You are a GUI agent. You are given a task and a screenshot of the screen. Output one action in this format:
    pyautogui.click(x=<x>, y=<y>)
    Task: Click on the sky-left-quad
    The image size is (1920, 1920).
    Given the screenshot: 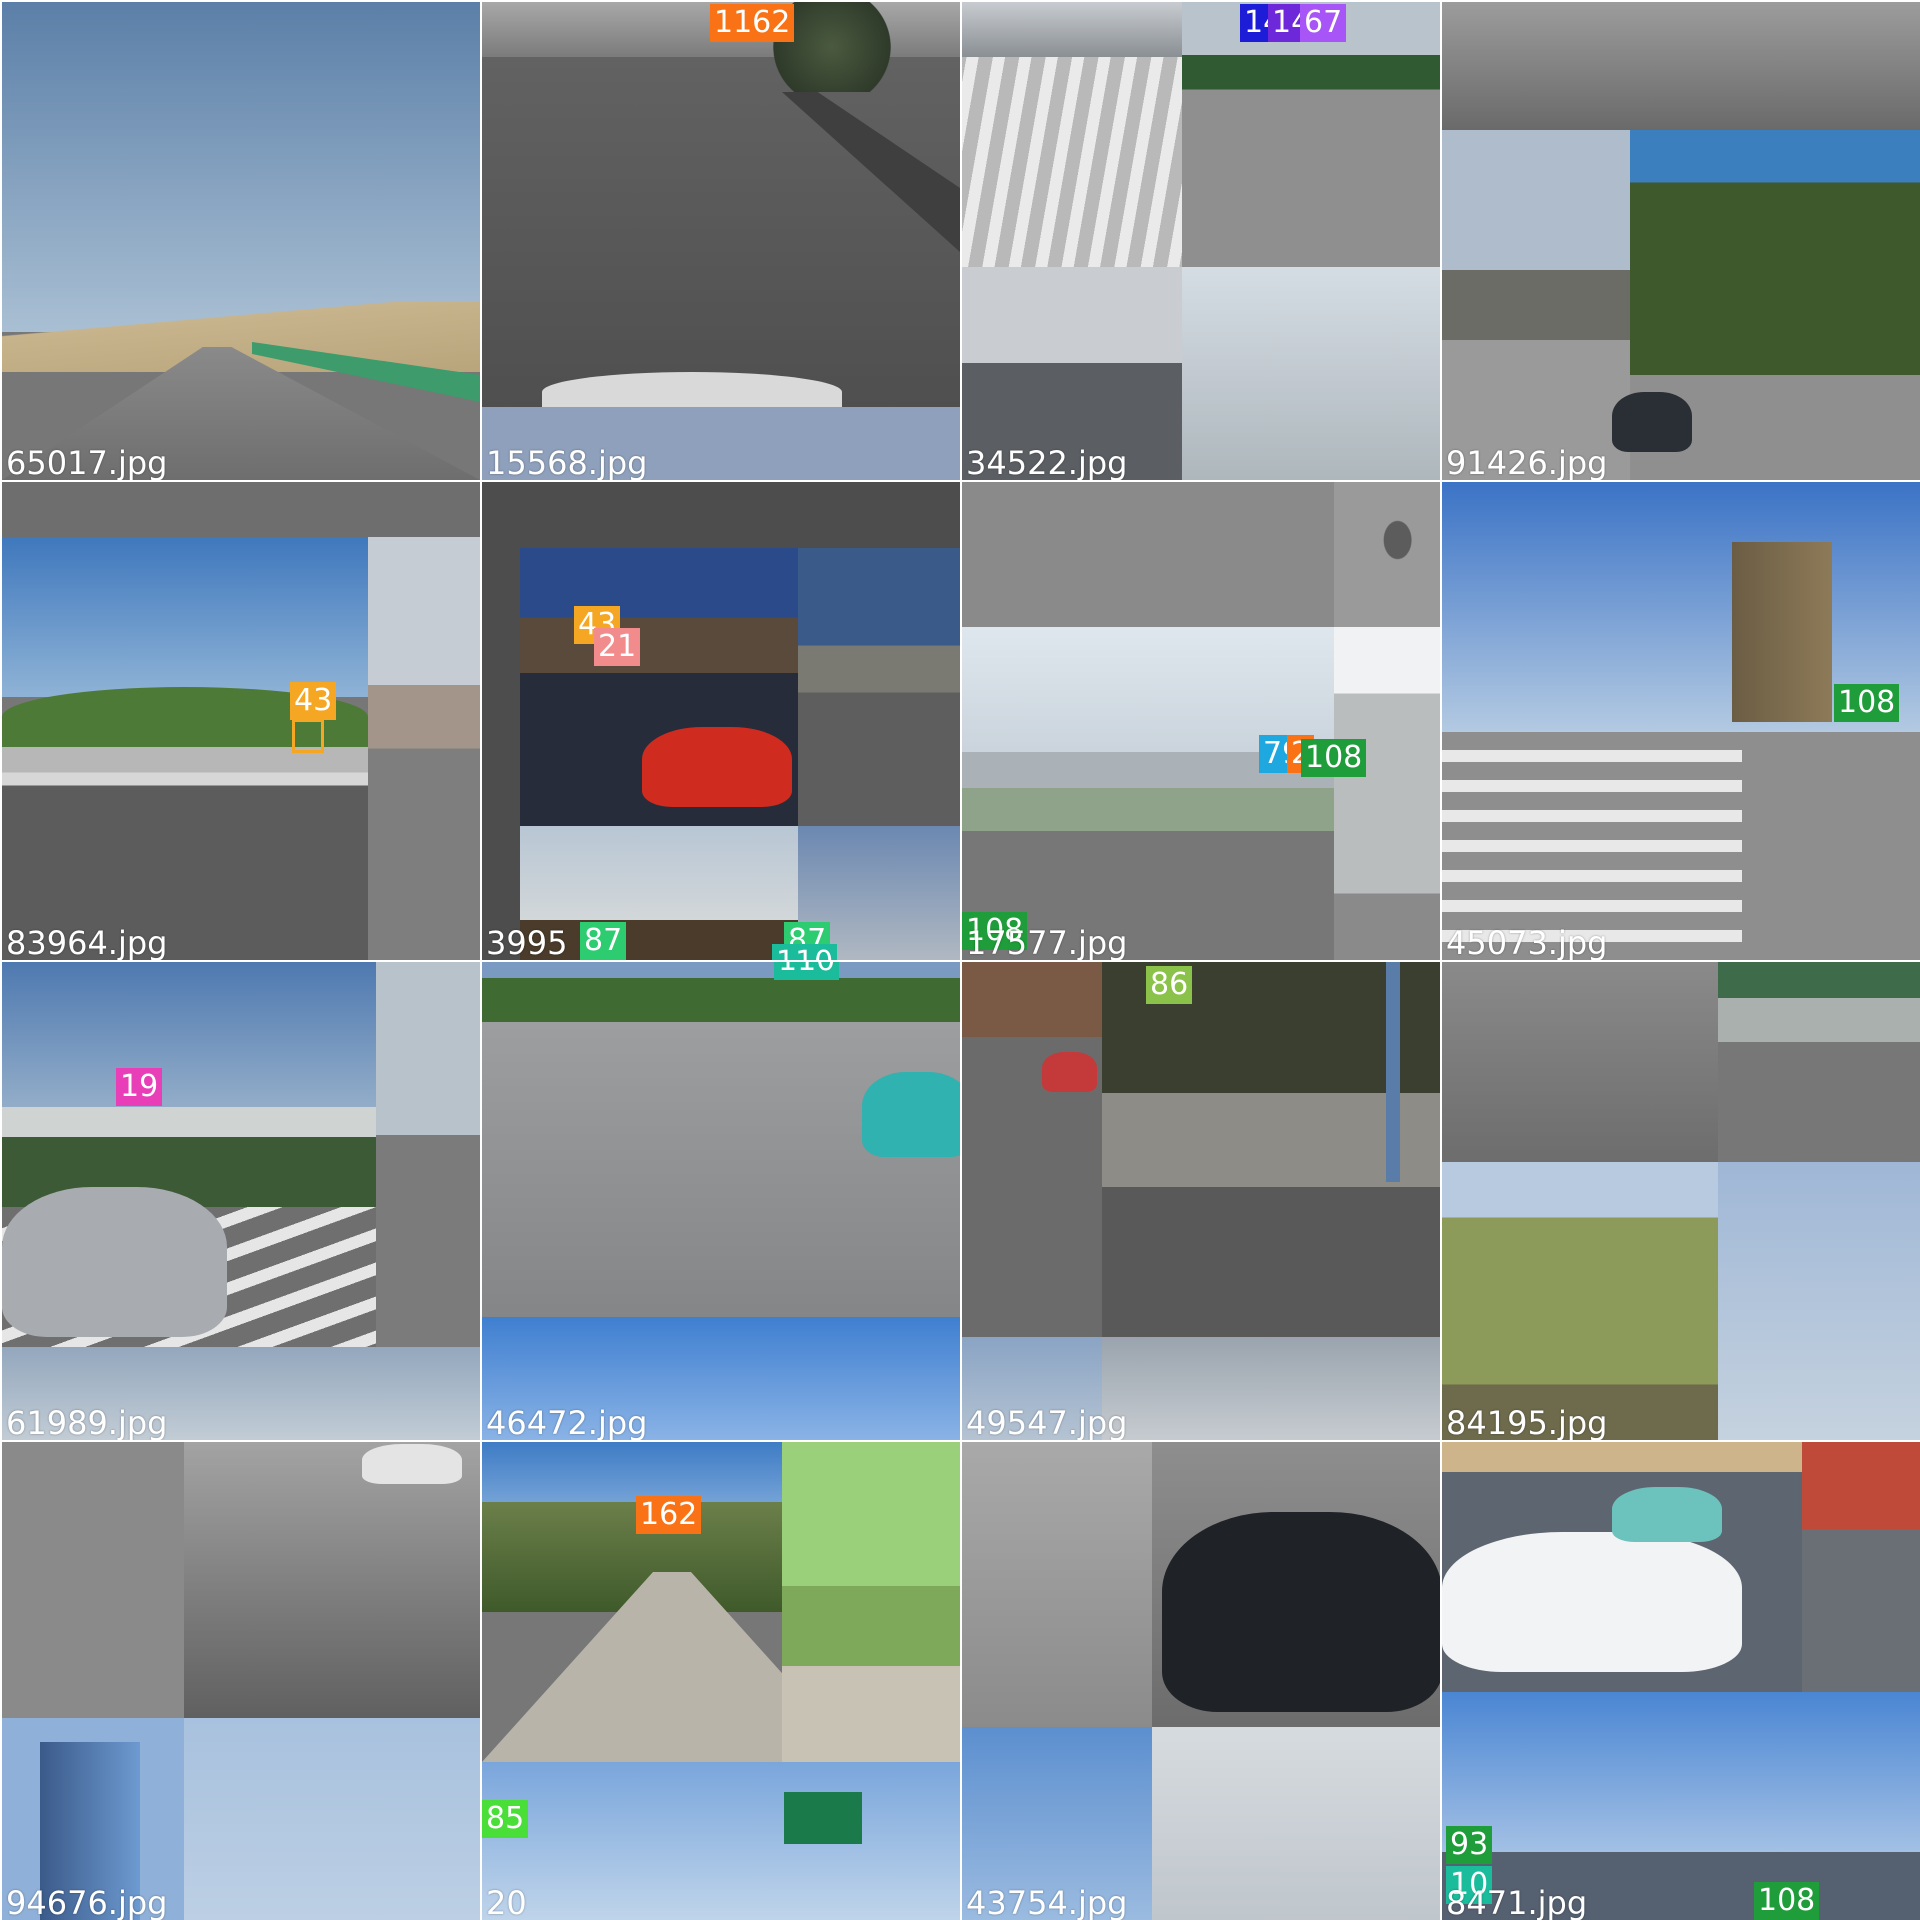 What is the action you would take?
    pyautogui.click(x=1057, y=1823)
    